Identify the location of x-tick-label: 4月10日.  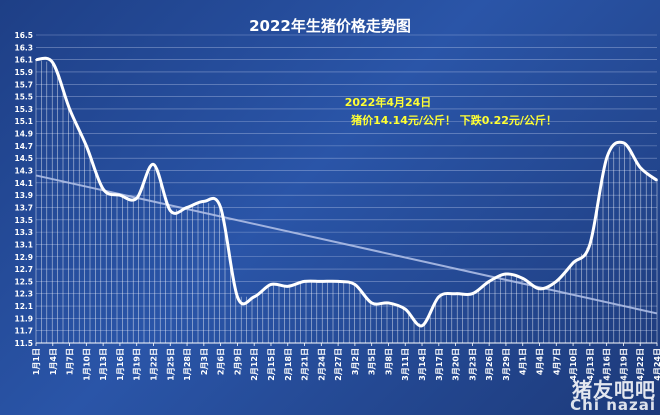
(573, 364).